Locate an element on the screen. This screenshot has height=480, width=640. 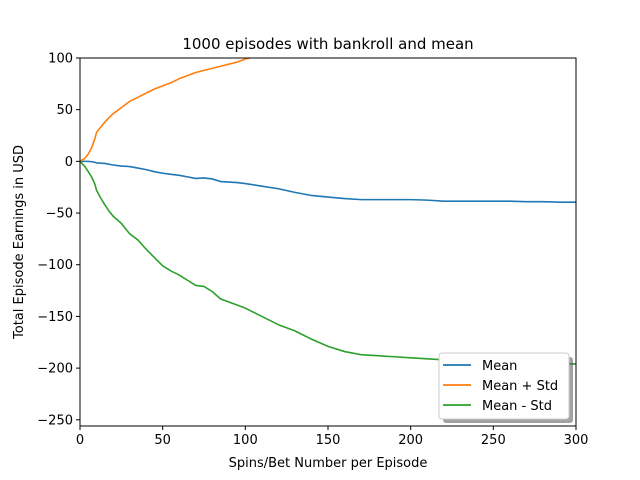
y-tick-label: 0 is located at coordinates (69, 162).